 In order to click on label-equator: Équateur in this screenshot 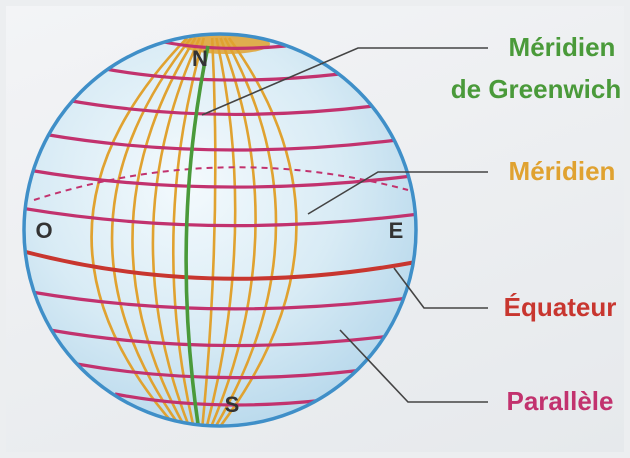, I will do `click(560, 307)`.